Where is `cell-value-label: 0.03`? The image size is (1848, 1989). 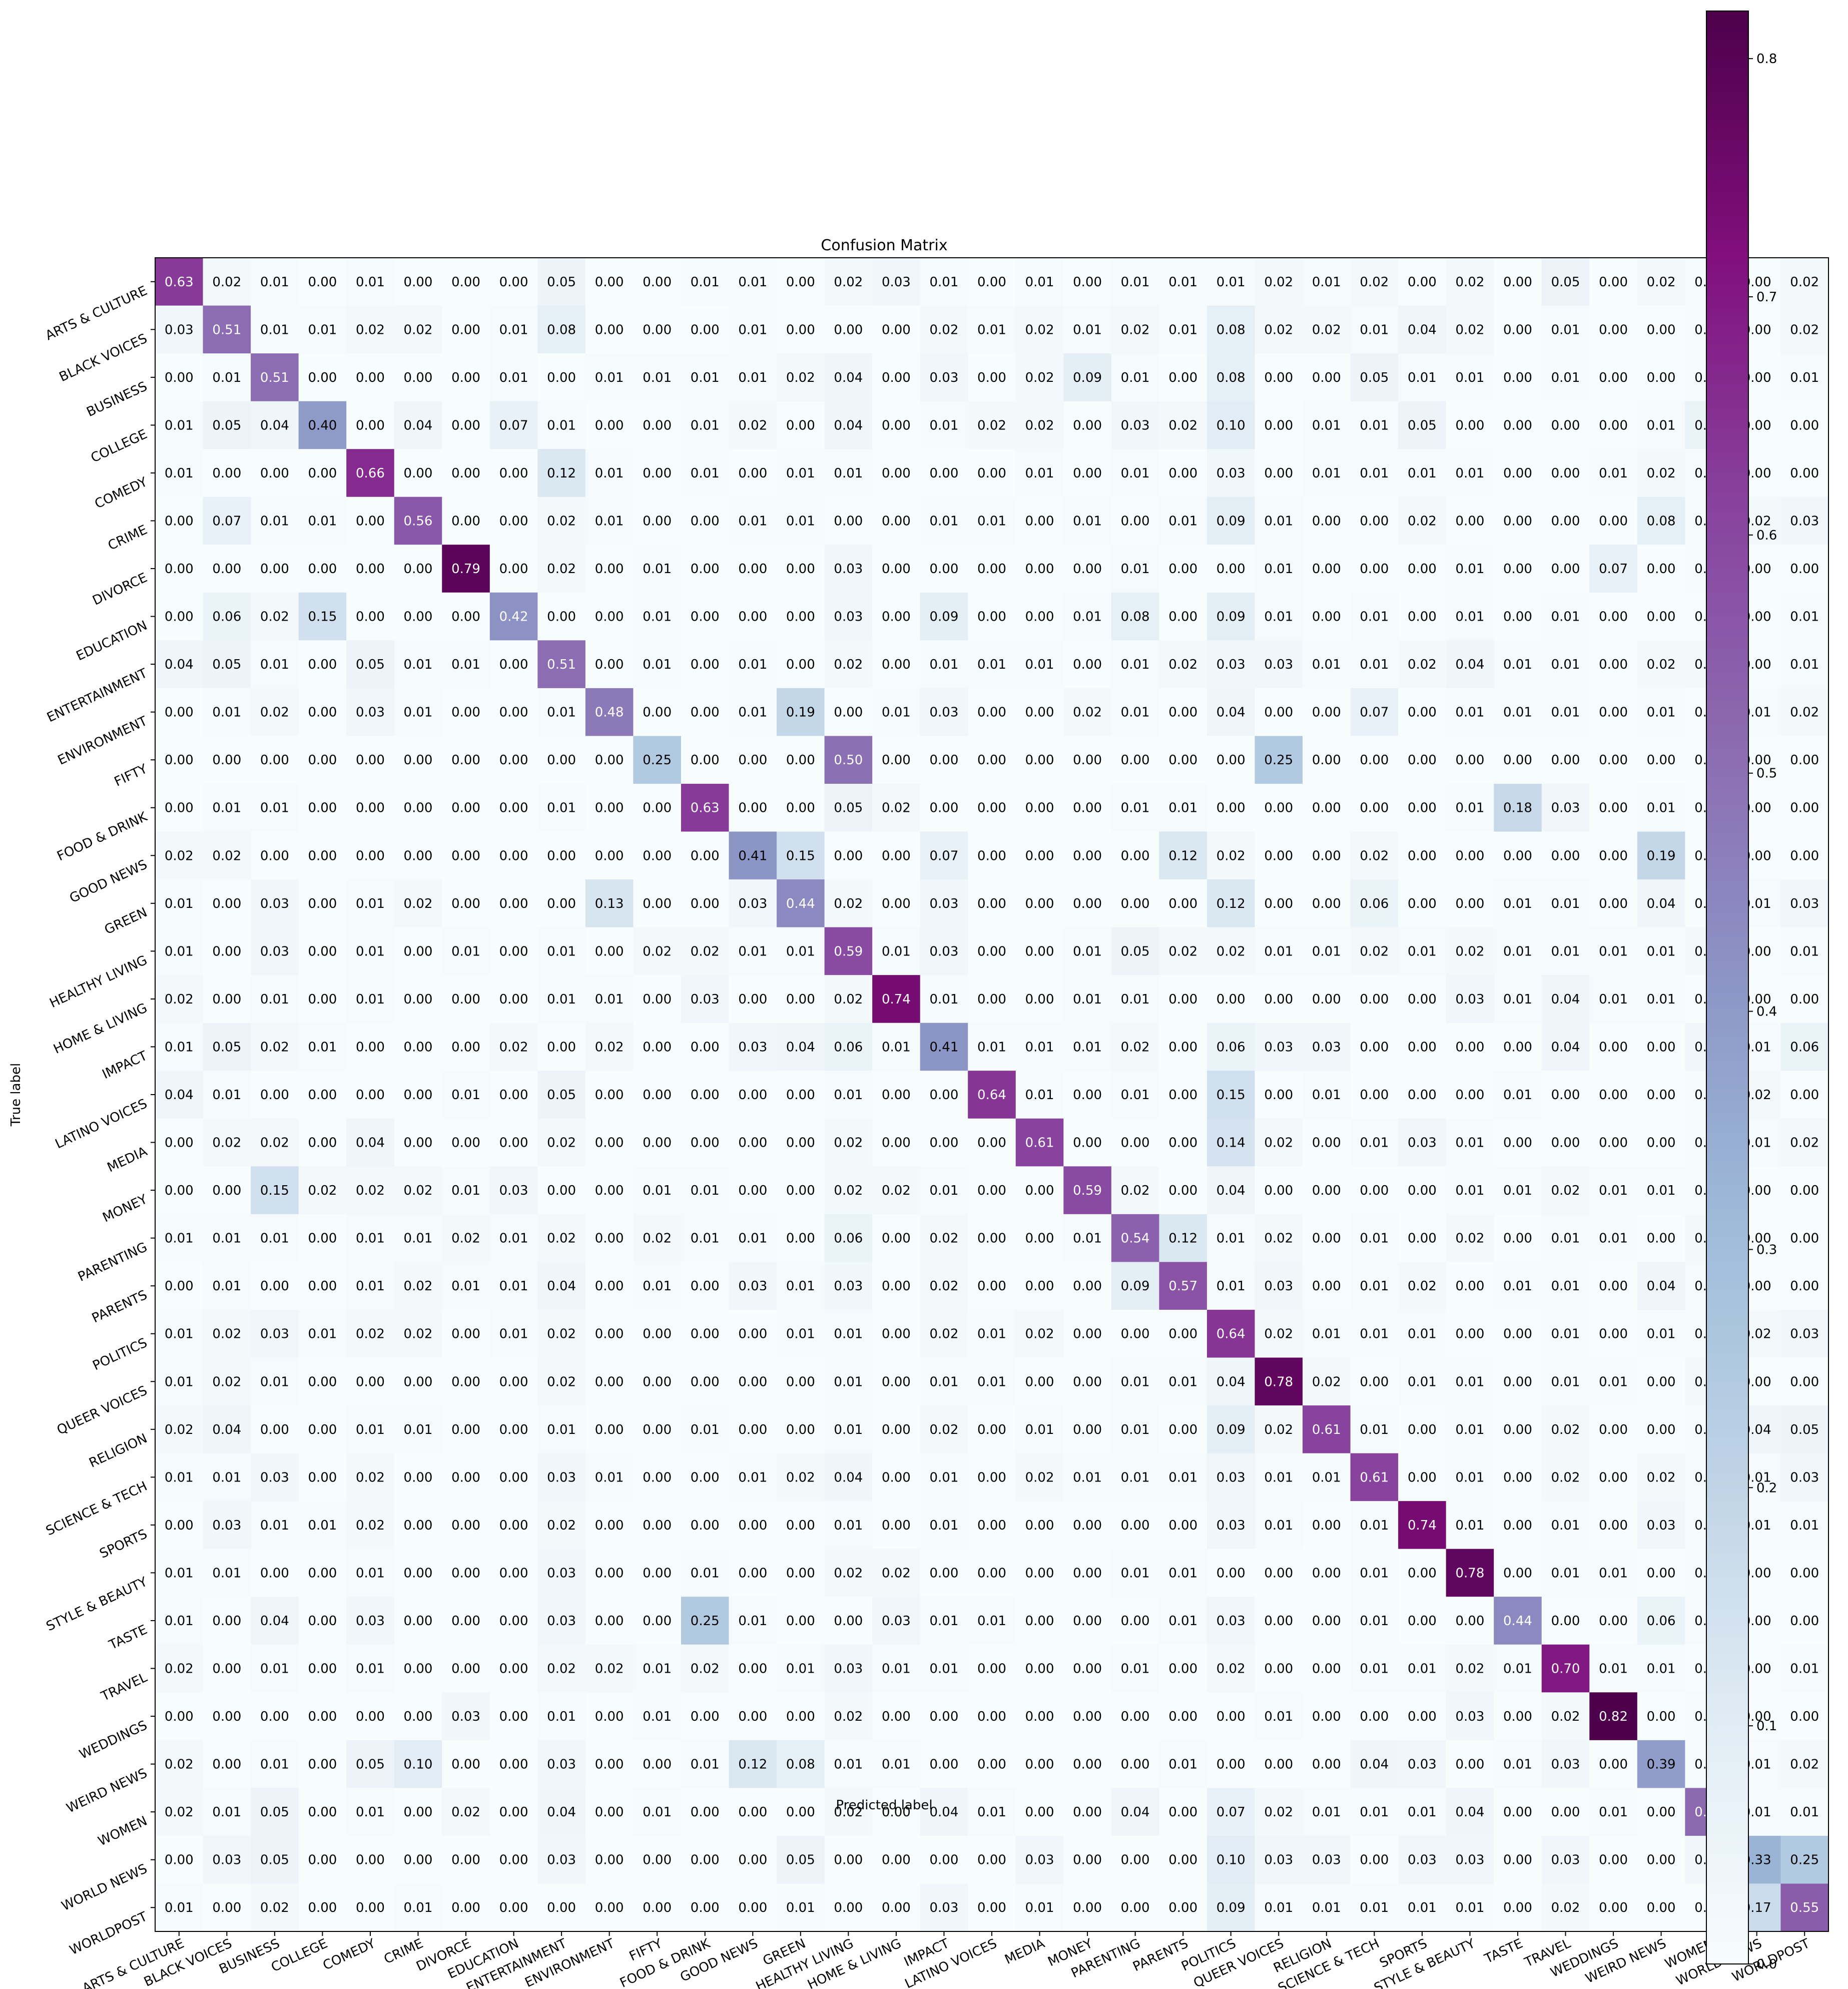 cell-value-label: 0.03 is located at coordinates (1805, 904).